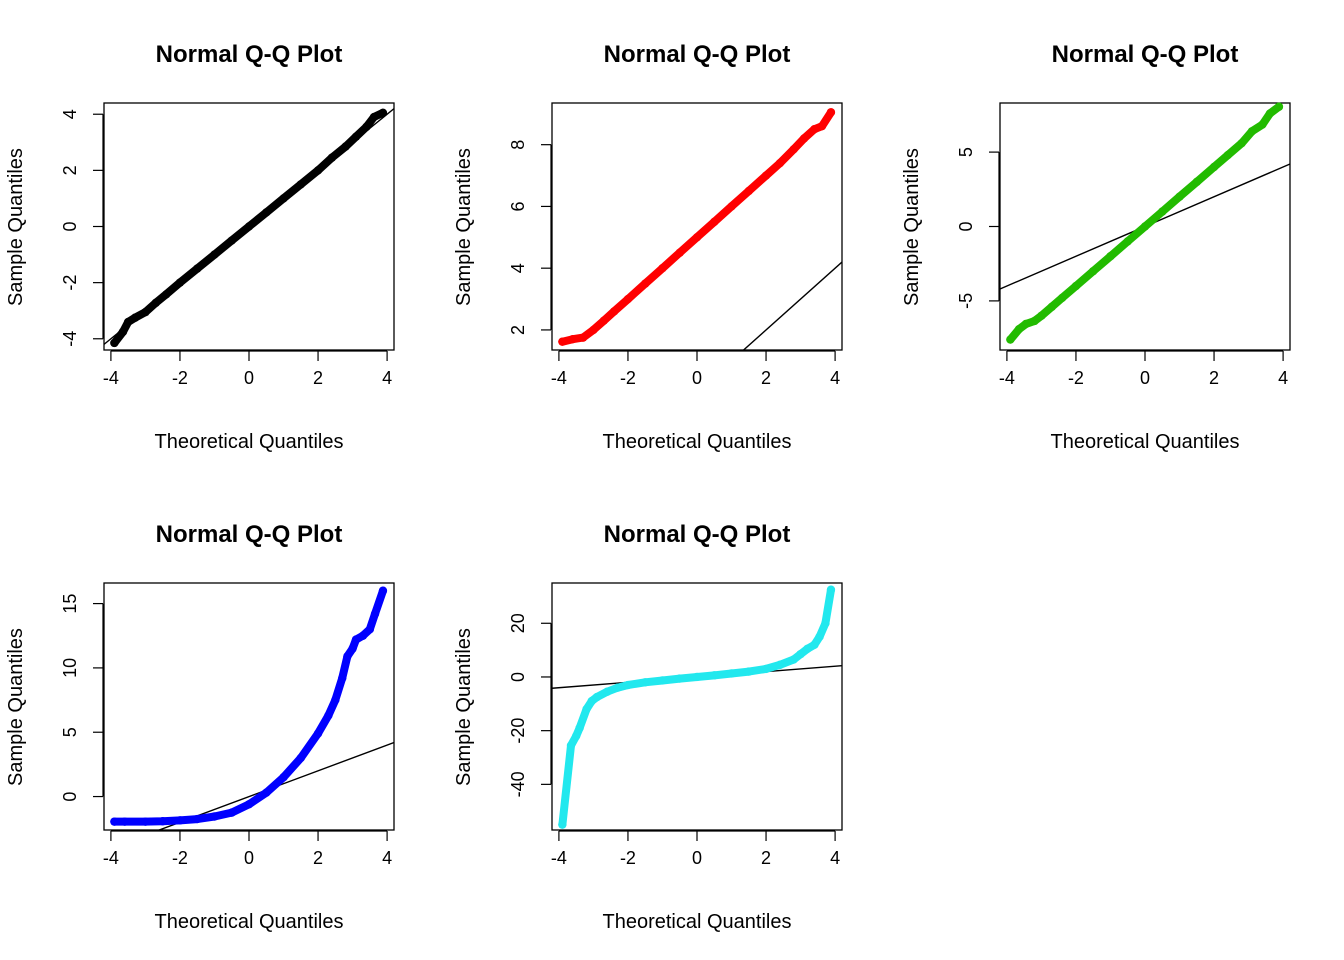 This screenshot has width=1344, height=960. I want to click on panel-2-x-tick-label-2: 0, so click(697, 378).